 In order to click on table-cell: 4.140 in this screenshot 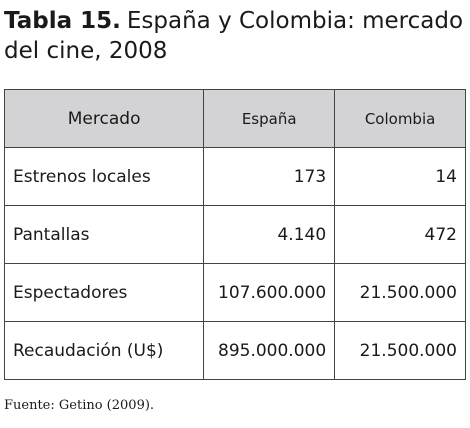, I will do `click(269, 234)`.